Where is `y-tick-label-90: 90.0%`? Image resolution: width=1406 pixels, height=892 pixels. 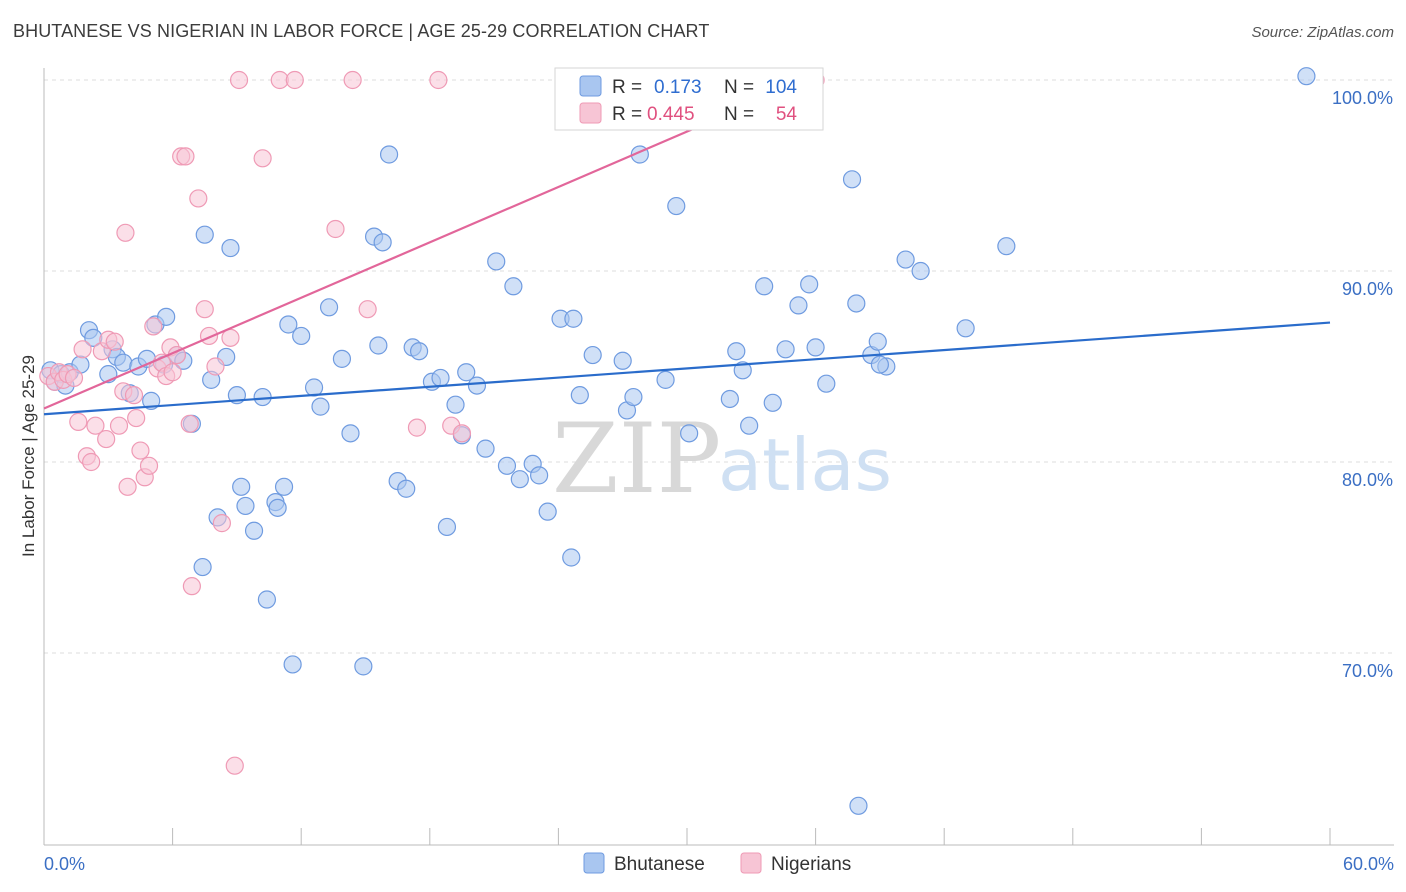 y-tick-label-90: 90.0% is located at coordinates (1367, 289).